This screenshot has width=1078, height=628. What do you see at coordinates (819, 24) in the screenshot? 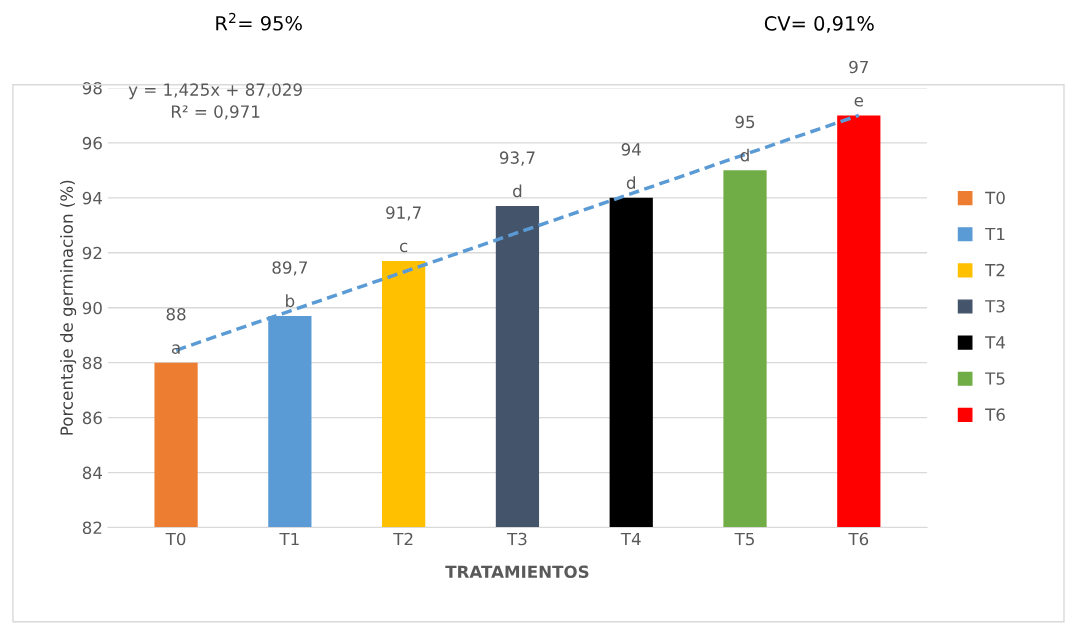
I see `text: CV= 0,91%` at bounding box center [819, 24].